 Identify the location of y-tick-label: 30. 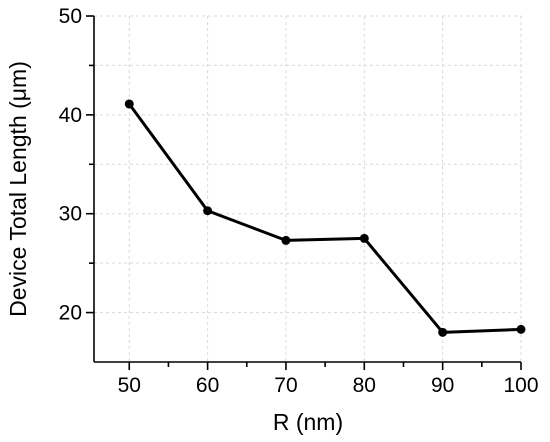
(70, 214).